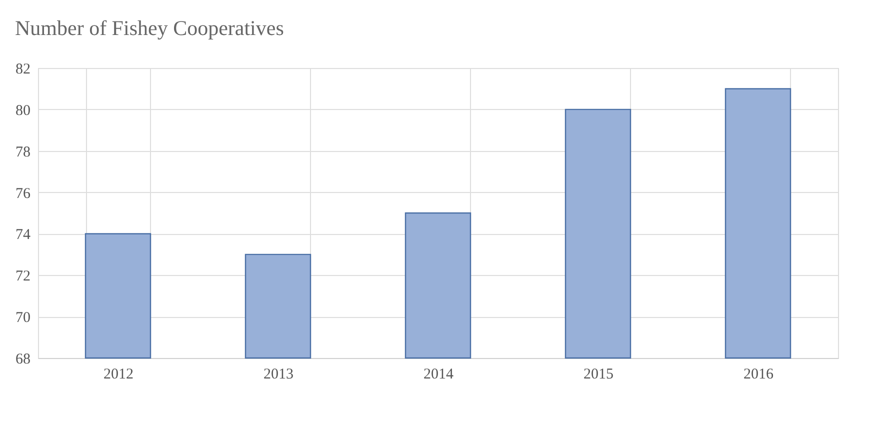 This screenshot has height=428, width=875. I want to click on y-tick-label: 72, so click(23, 276).